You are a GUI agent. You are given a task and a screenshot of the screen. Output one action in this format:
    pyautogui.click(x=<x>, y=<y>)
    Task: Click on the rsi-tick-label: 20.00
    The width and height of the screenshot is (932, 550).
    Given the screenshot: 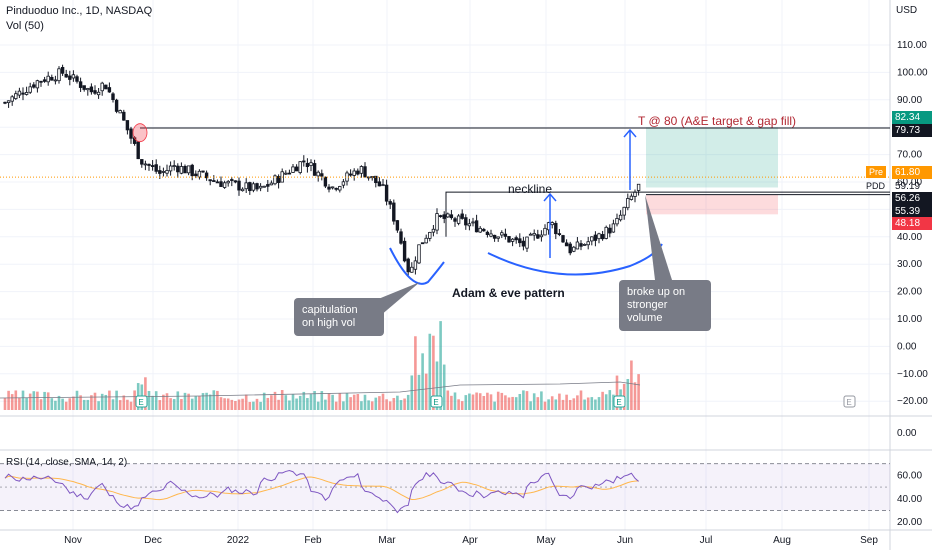 What is the action you would take?
    pyautogui.click(x=909, y=522)
    